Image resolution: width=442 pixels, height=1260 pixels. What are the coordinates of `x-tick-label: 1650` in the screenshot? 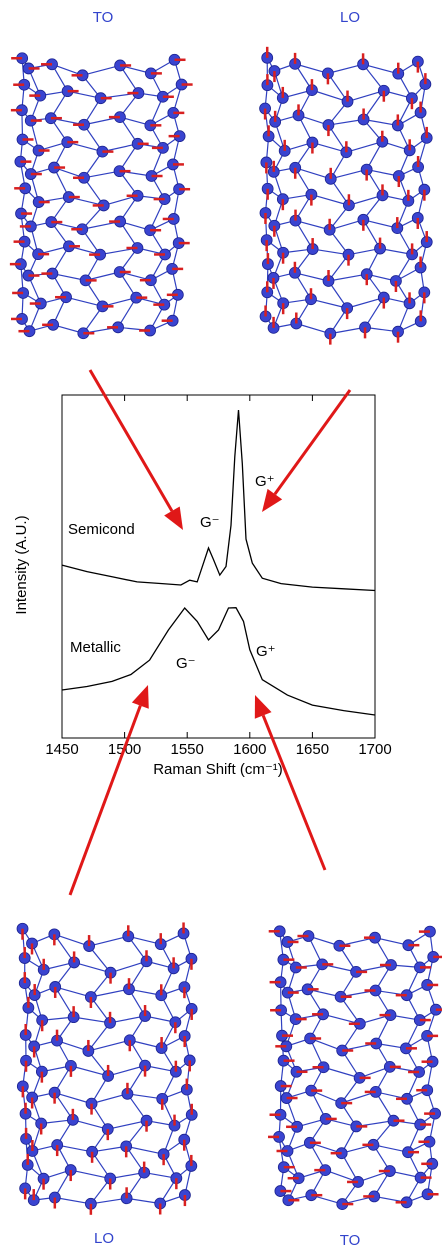 It's located at (312, 749).